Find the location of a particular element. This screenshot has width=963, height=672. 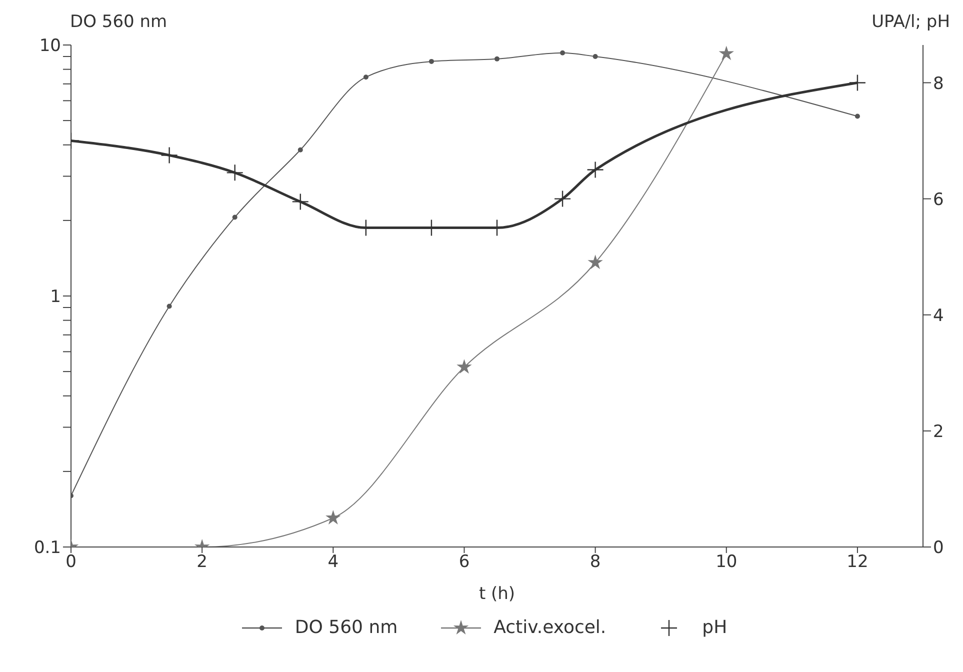

x-tick-label: 8 is located at coordinates (595, 562).